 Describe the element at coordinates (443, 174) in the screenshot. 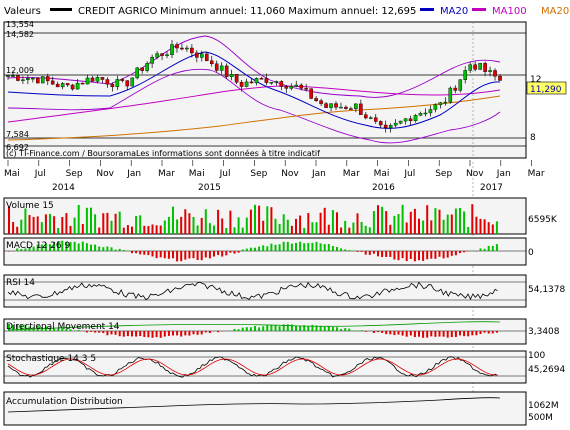

I see `month-label: Sep` at that location.